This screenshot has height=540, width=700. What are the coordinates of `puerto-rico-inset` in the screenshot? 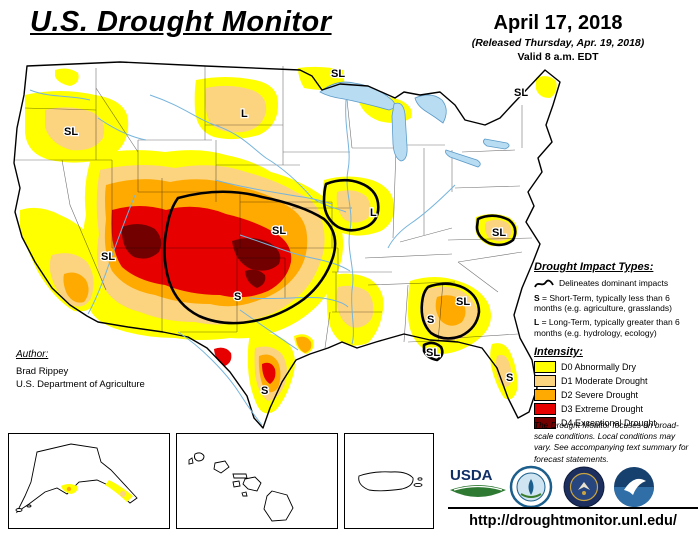 It's located at (389, 481).